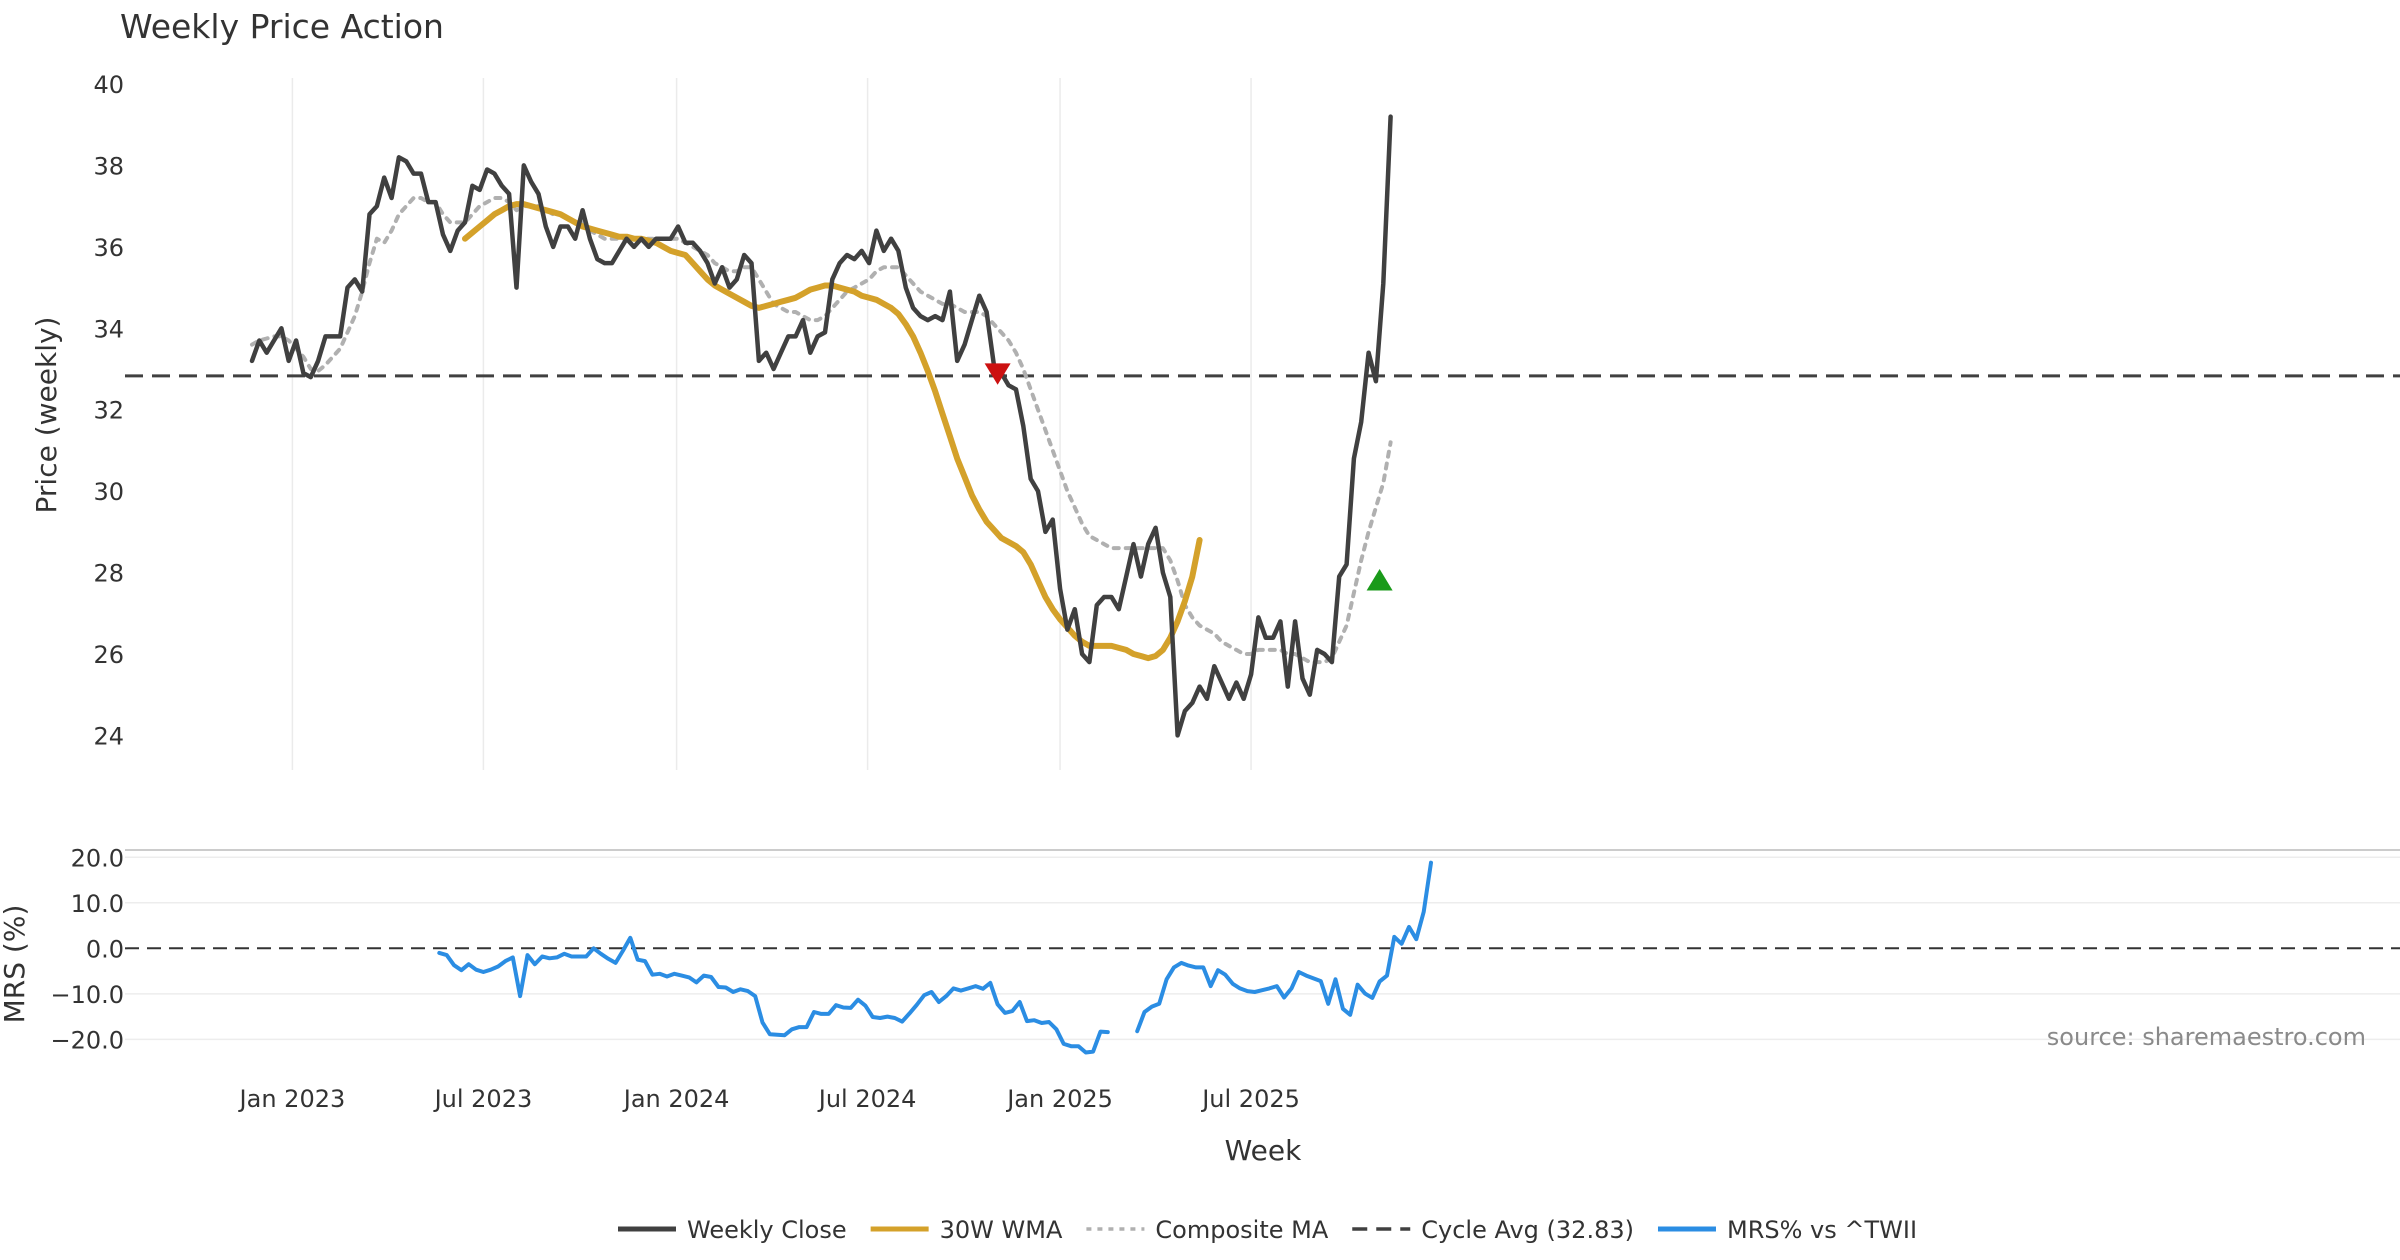 The image size is (2400, 1260). Describe the element at coordinates (997, 374) in the screenshot. I see `sell-signal-marker` at that location.